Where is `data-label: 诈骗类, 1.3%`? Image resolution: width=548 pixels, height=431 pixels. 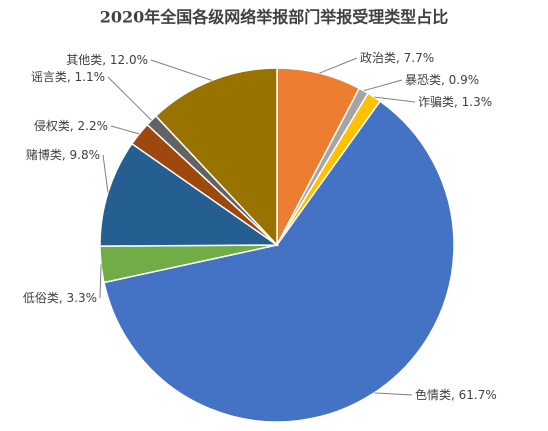
data-label: 诈骗类, 1.3% is located at coordinates (455, 101).